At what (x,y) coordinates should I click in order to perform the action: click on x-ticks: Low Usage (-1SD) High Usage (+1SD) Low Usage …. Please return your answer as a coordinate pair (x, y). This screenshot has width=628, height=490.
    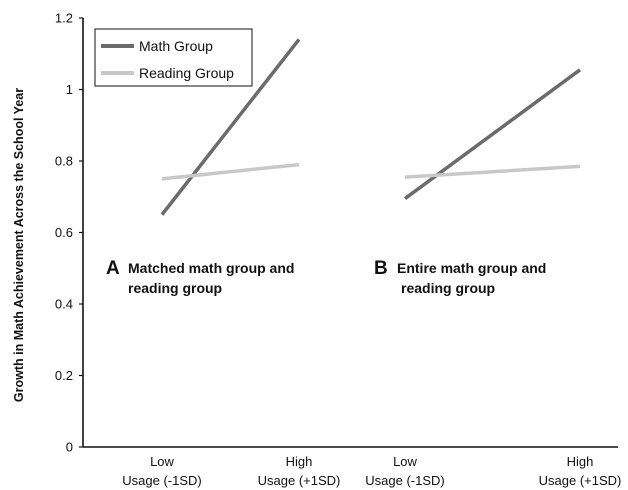
    Looking at the image, I should click on (371, 471).